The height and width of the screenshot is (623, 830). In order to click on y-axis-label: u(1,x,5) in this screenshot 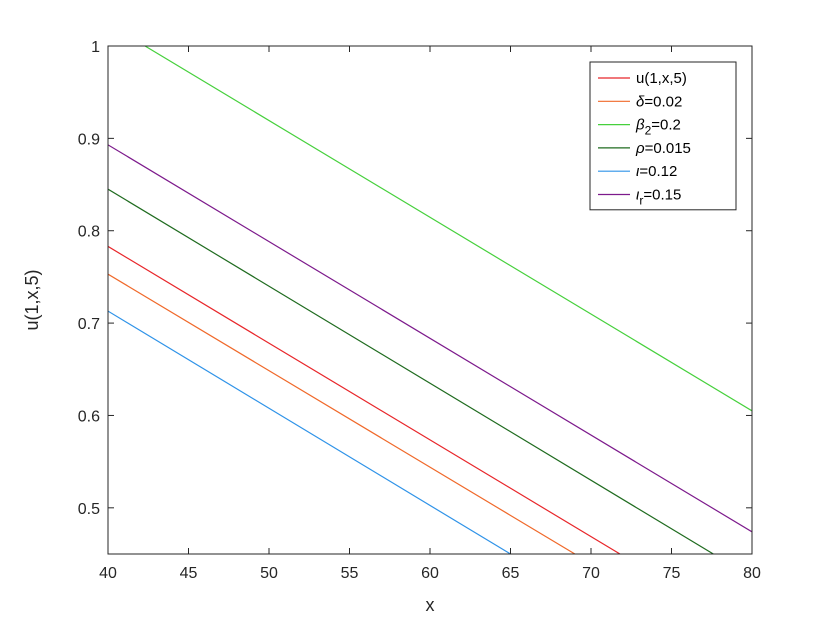, I will do `click(32, 299)`.